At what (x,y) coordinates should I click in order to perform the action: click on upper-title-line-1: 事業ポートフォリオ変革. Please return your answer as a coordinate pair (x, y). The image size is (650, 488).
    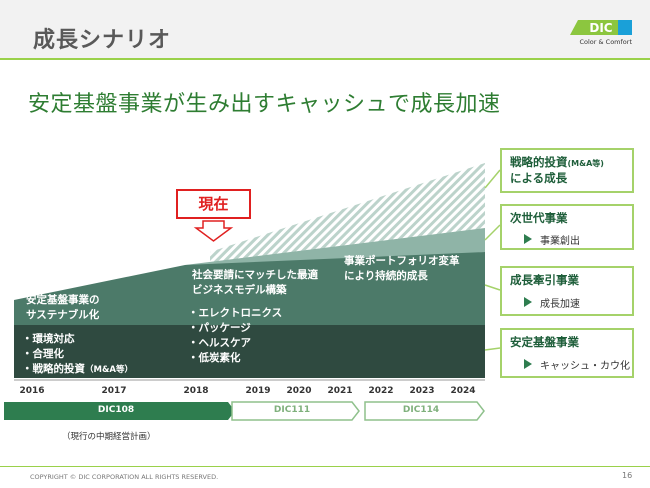
    Looking at the image, I should click on (402, 261).